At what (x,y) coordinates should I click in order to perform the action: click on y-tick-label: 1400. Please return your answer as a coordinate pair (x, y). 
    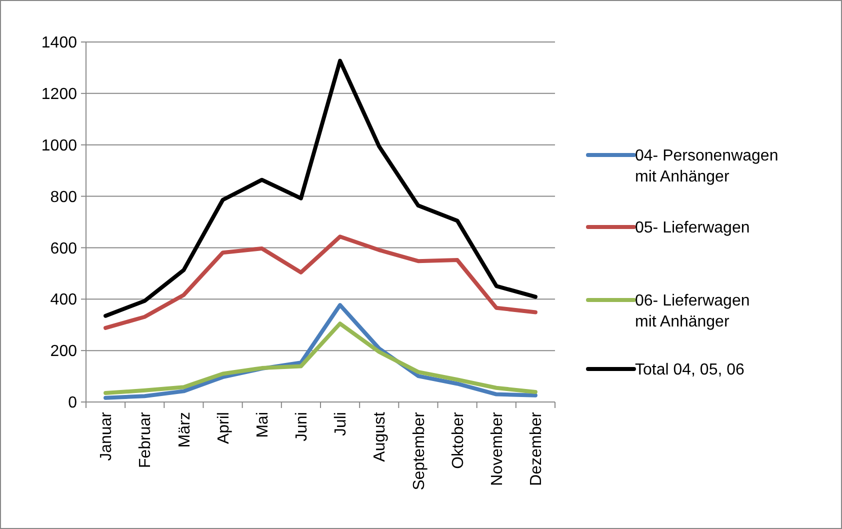
    Looking at the image, I should click on (59, 43).